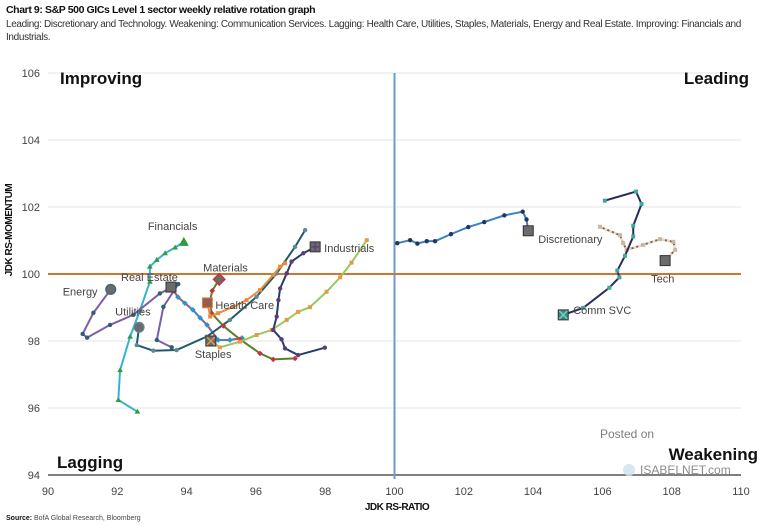  What do you see at coordinates (139, 327) in the screenshot?
I see `end-marker-utilities` at bounding box center [139, 327].